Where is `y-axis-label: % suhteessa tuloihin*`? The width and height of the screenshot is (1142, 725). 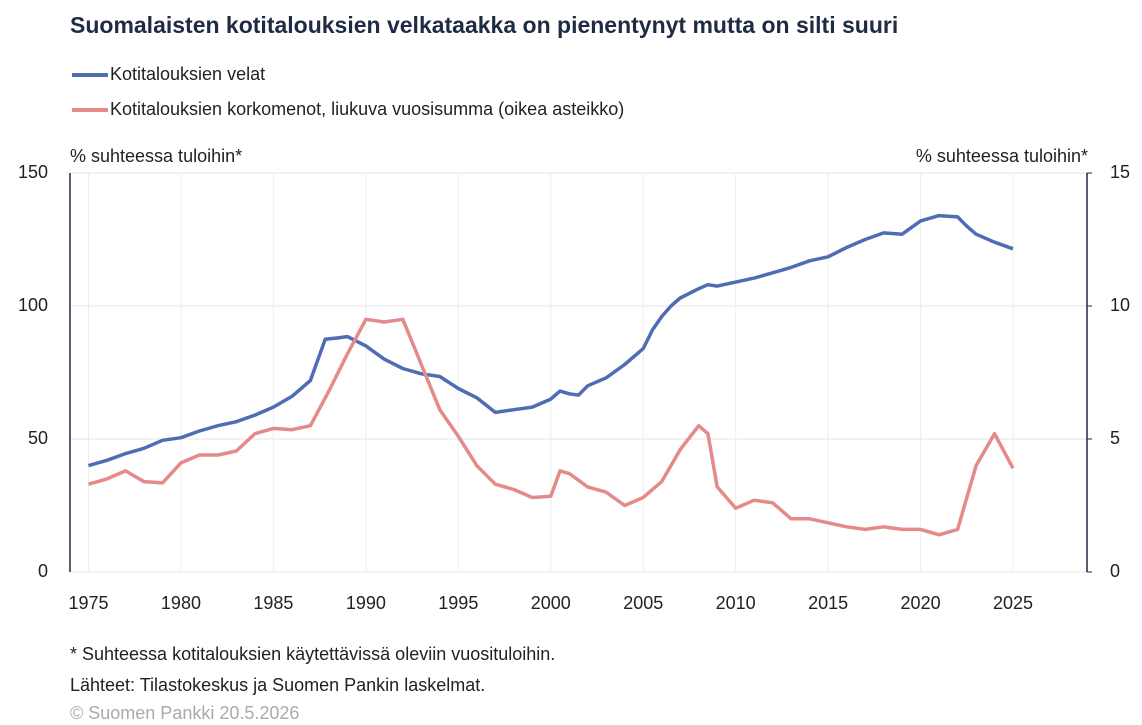
y-axis-label: % suhteessa tuloihin* is located at coordinates (156, 156).